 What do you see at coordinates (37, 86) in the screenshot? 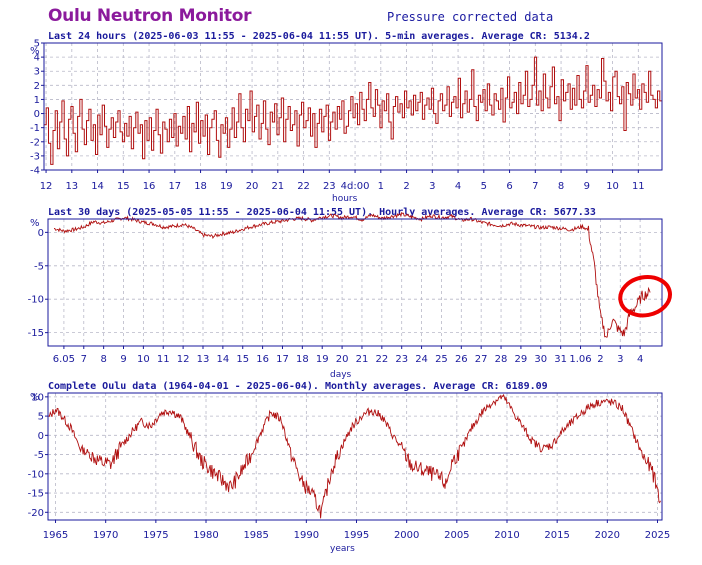
I see `panel-24h-ytick-label: 2` at bounding box center [37, 86].